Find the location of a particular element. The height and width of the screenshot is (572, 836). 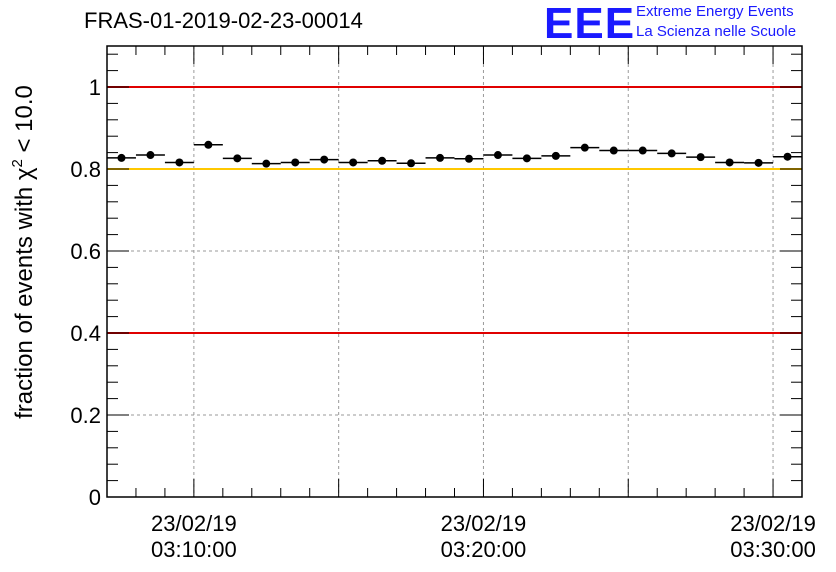

logo-caption-line1: Extreme Energy Events is located at coordinates (715, 11).